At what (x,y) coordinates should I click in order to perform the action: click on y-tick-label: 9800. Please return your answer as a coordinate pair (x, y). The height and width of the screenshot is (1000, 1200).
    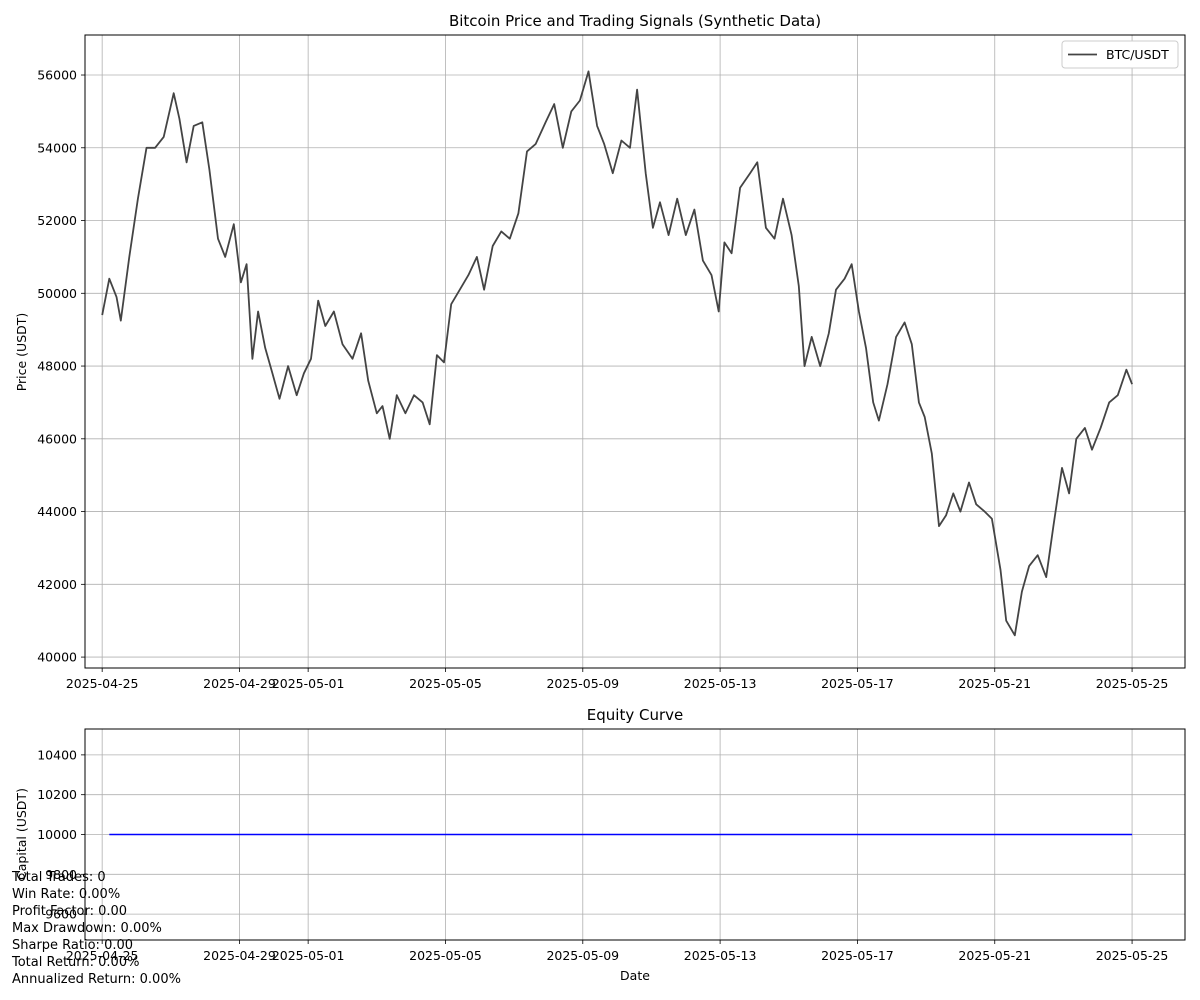
    Looking at the image, I should click on (61, 874).